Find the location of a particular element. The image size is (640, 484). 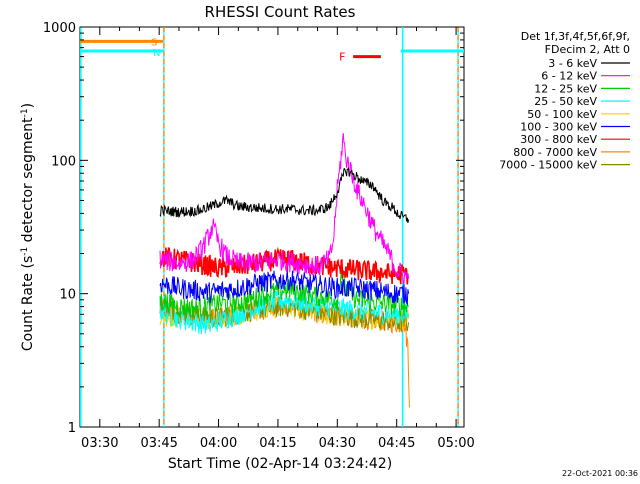

x-tick-label-3: 04:15 is located at coordinates (277, 443).